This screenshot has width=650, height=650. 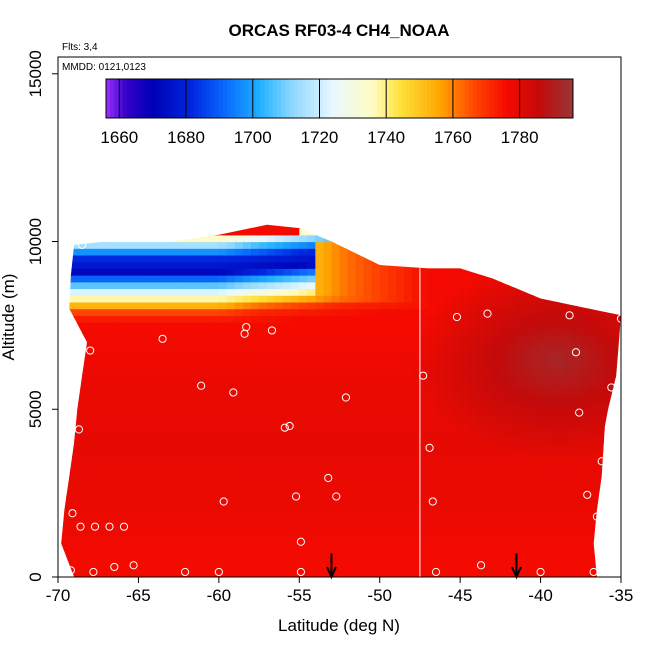 What do you see at coordinates (80, 47) in the screenshot?
I see `flights-note: Flts: 3,4` at bounding box center [80, 47].